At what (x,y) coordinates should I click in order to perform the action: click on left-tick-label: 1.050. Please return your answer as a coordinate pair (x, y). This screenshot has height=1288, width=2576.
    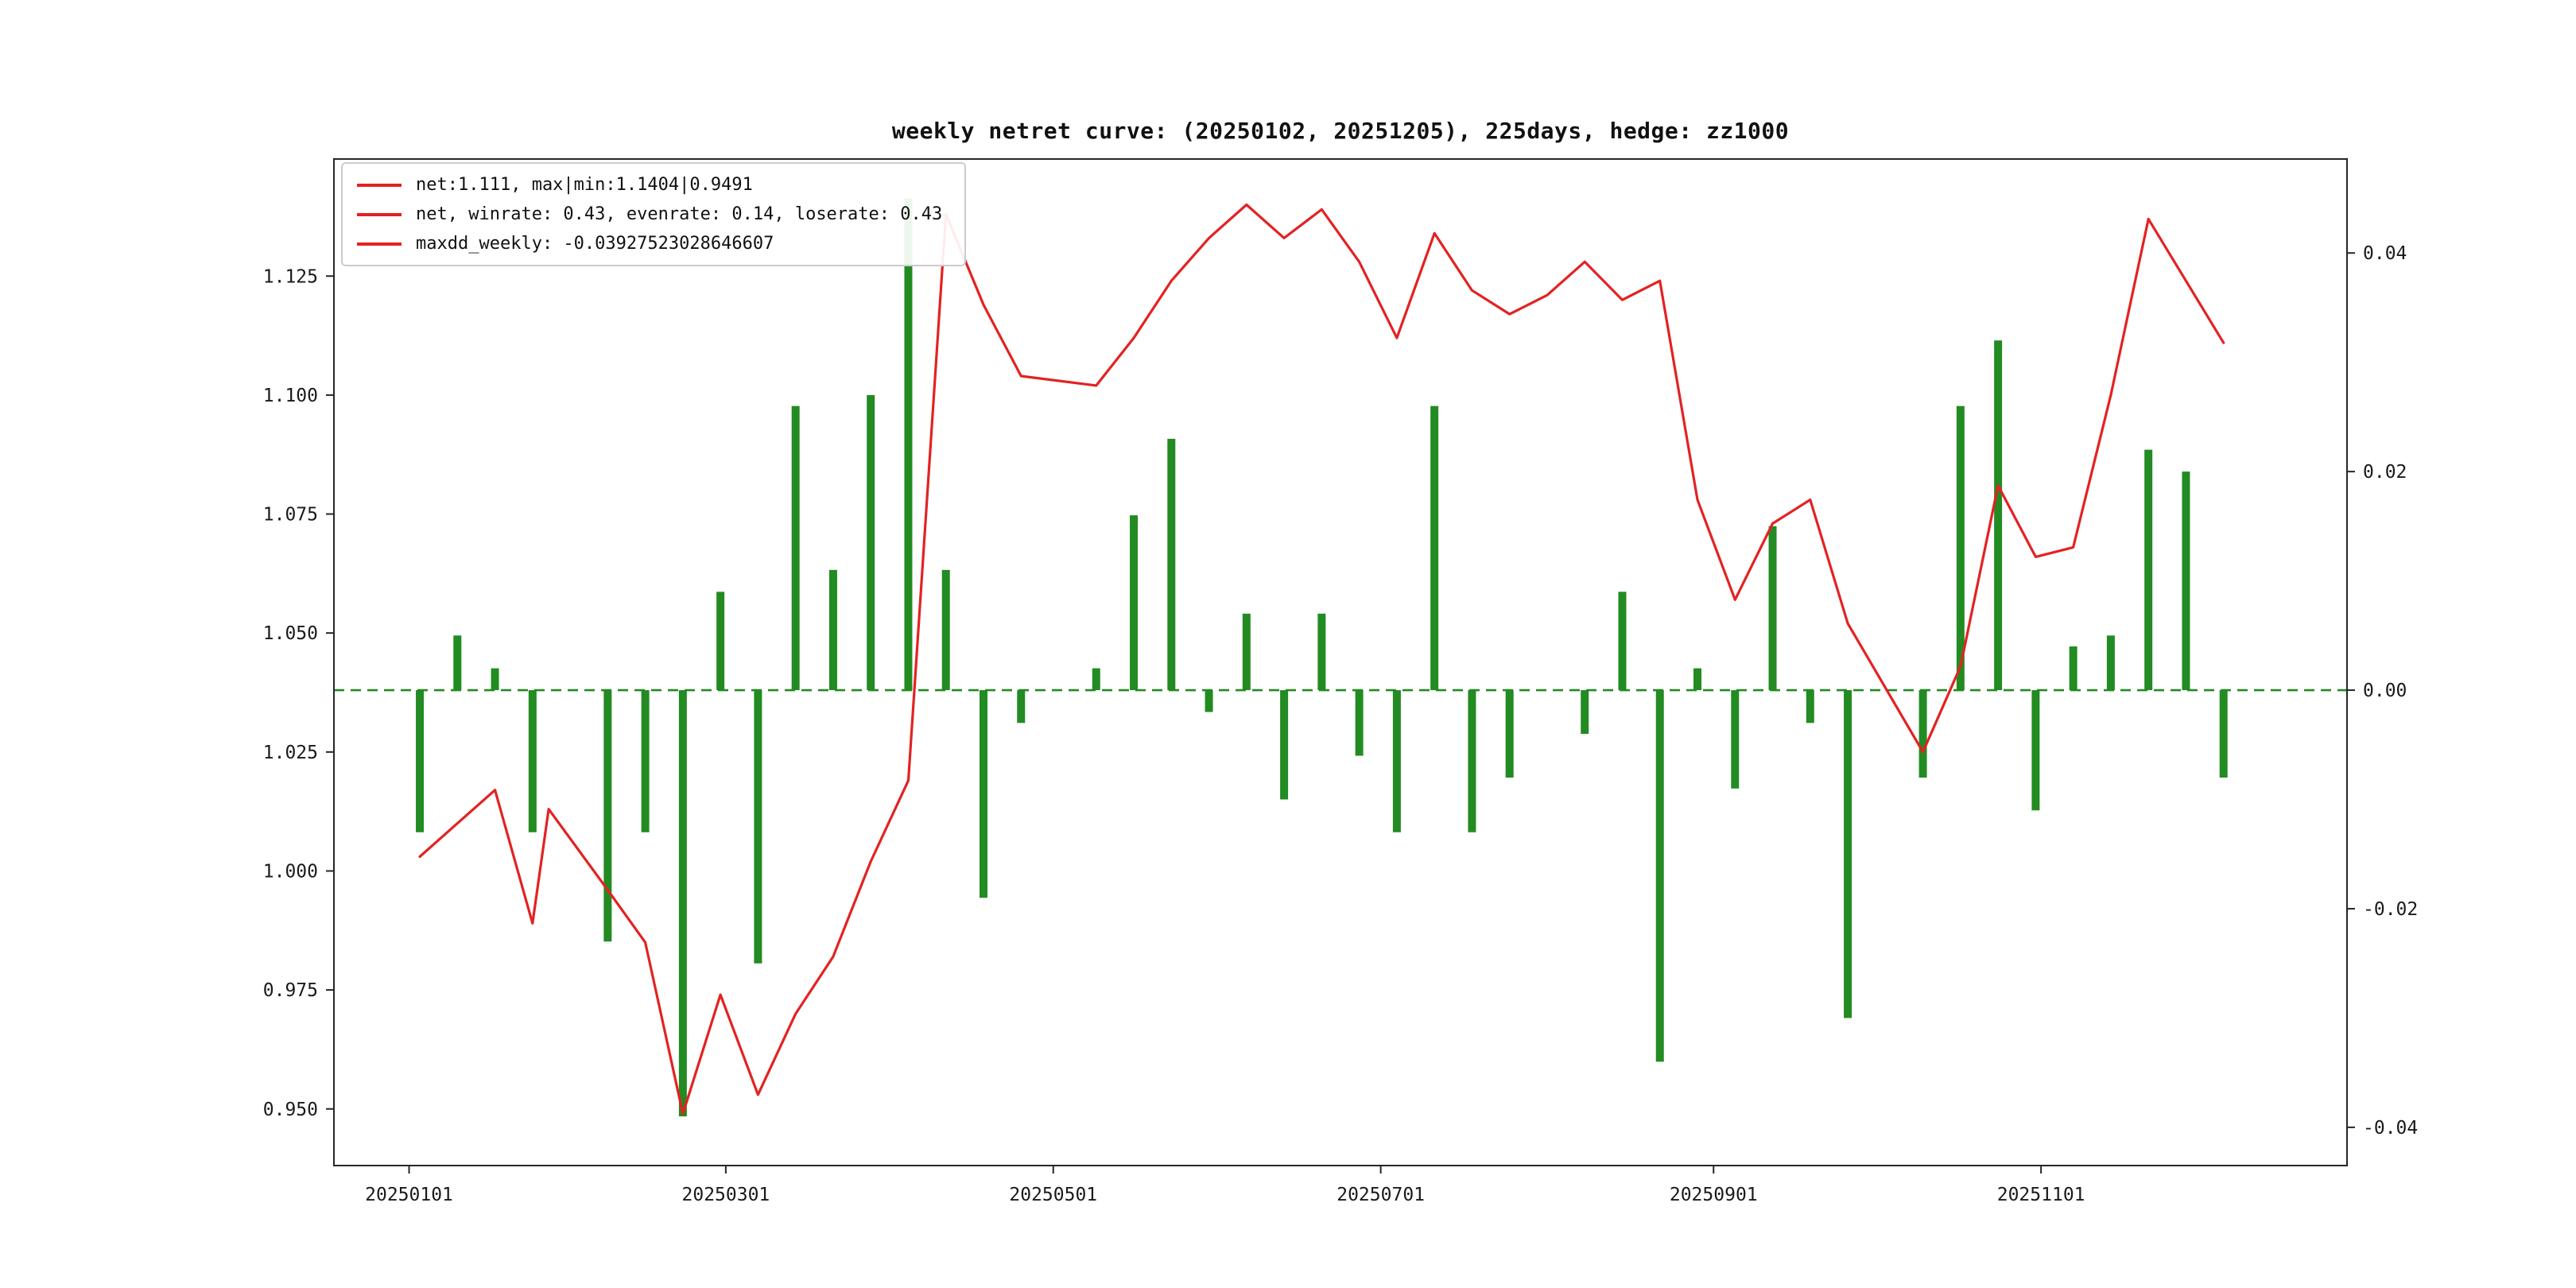
    Looking at the image, I should click on (291, 633).